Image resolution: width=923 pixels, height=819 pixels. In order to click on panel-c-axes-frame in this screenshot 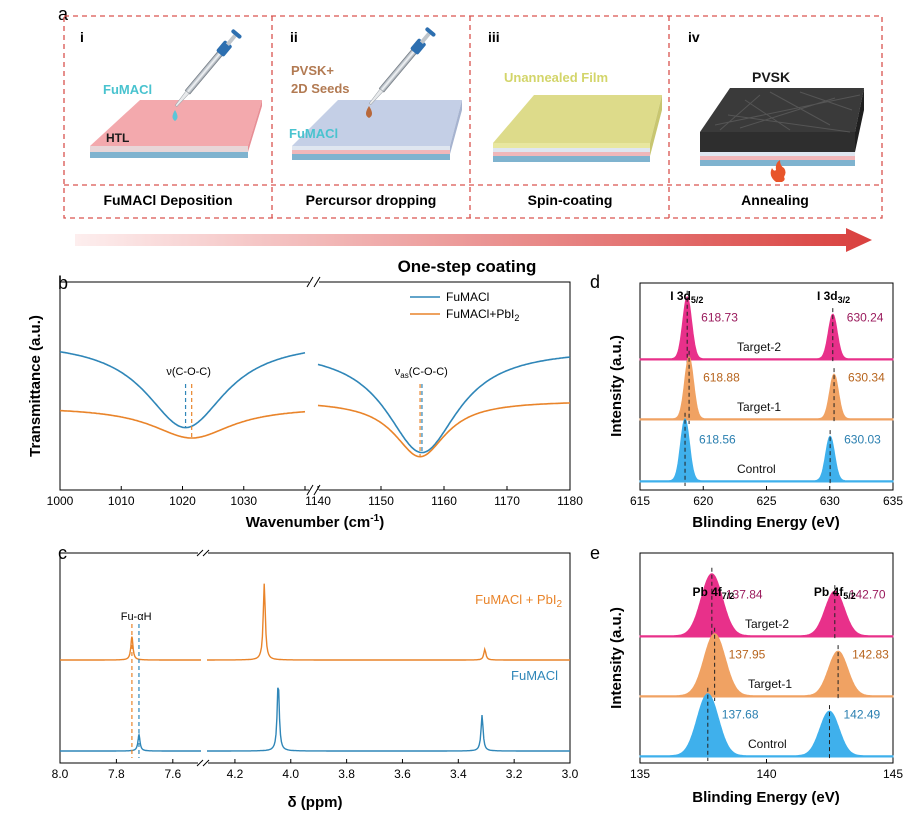, I will do `click(315, 658)`.